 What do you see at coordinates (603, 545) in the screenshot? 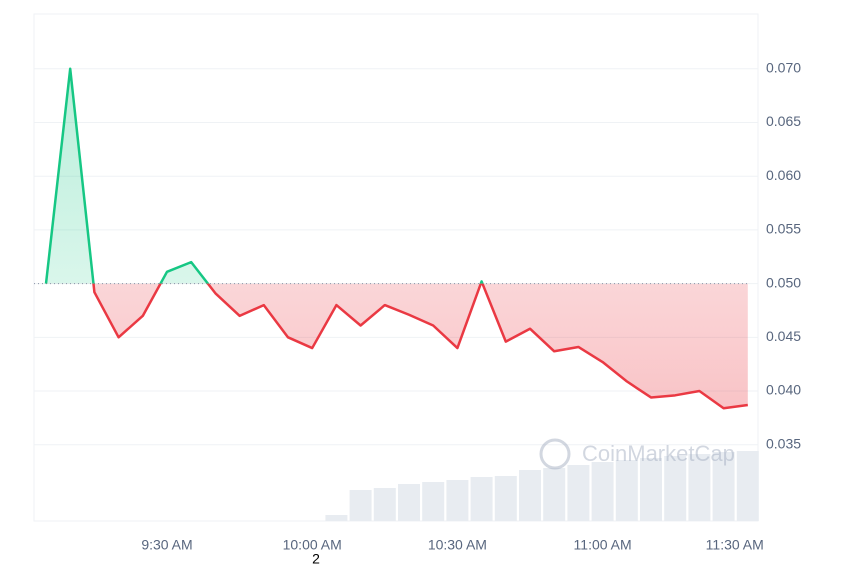
I see `x-tick-label: 11:00 AM` at bounding box center [603, 545].